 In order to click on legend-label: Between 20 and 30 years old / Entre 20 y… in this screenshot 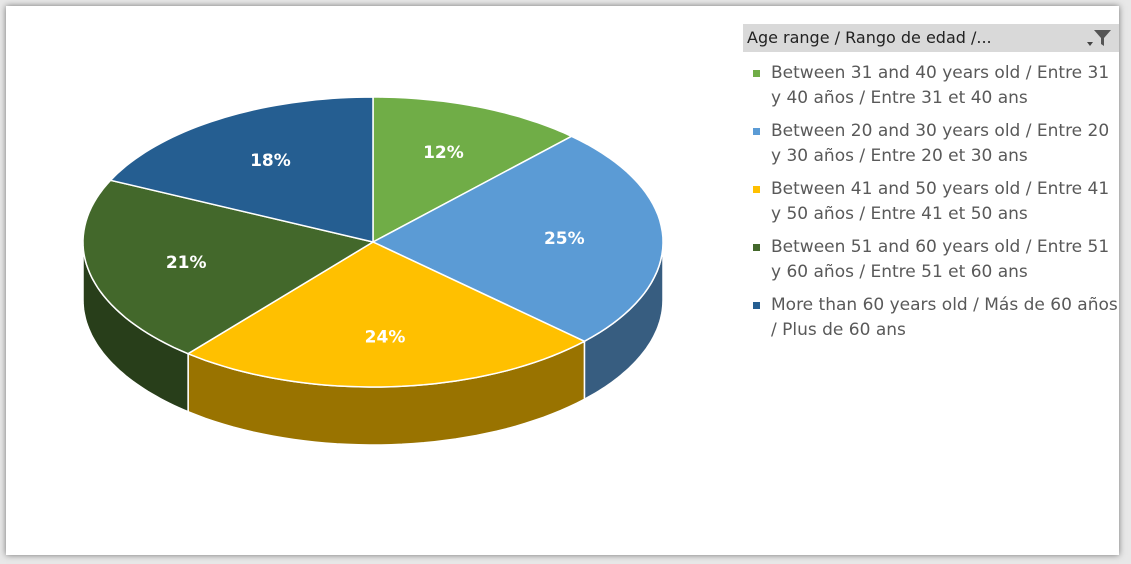, I will do `click(940, 143)`.